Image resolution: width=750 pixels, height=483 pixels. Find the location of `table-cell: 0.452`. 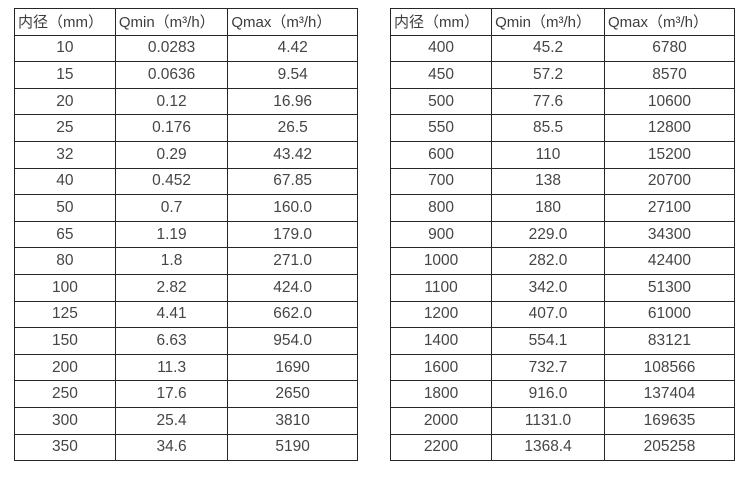

table-cell: 0.452 is located at coordinates (171, 181).